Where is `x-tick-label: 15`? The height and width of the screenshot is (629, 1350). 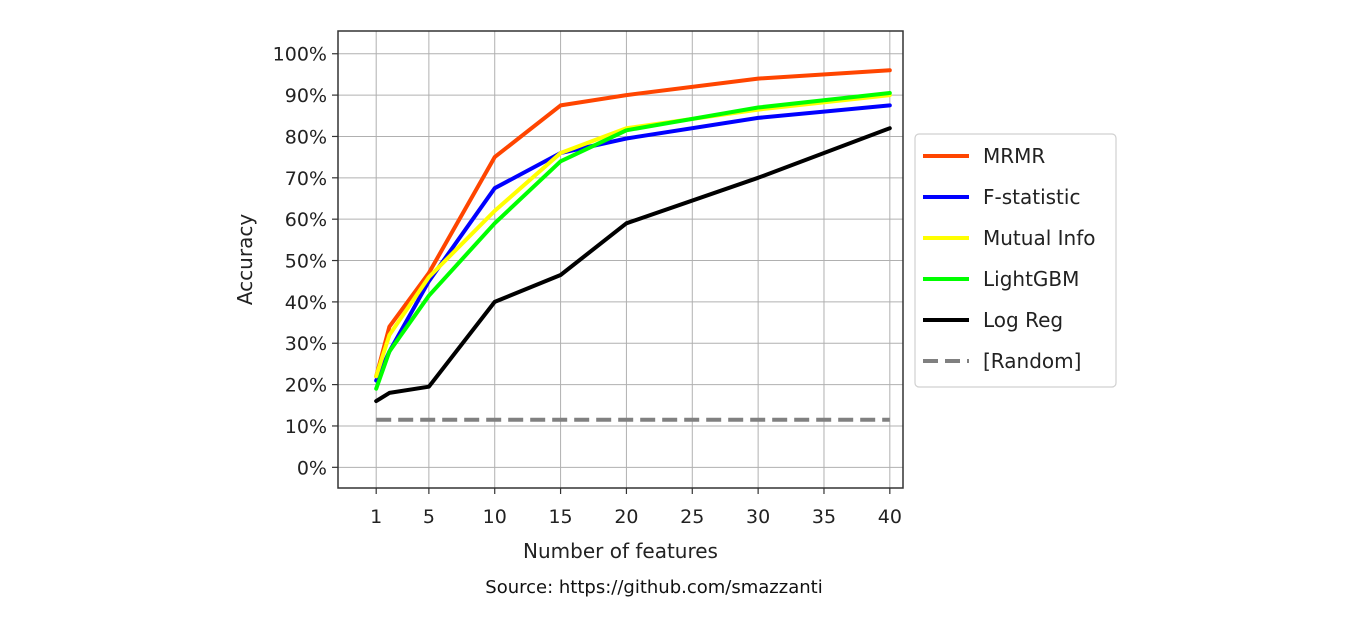 x-tick-label: 15 is located at coordinates (560, 517).